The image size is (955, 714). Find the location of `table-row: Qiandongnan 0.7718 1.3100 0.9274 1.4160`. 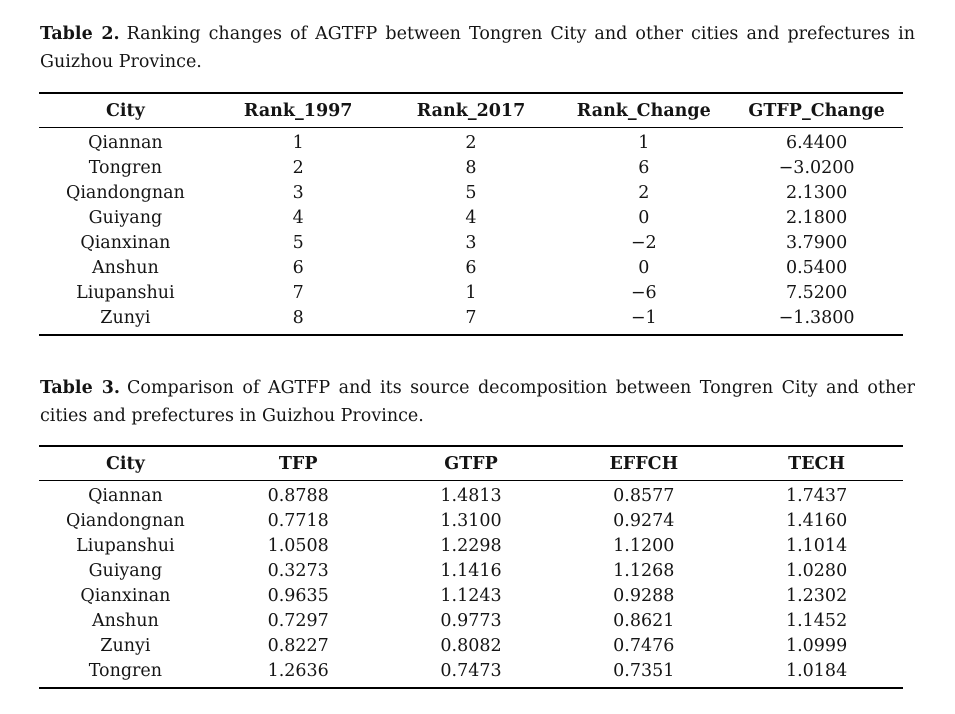

table-row: Qiandongnan 0.7718 1.3100 0.9274 1.4160 is located at coordinates (471, 521).